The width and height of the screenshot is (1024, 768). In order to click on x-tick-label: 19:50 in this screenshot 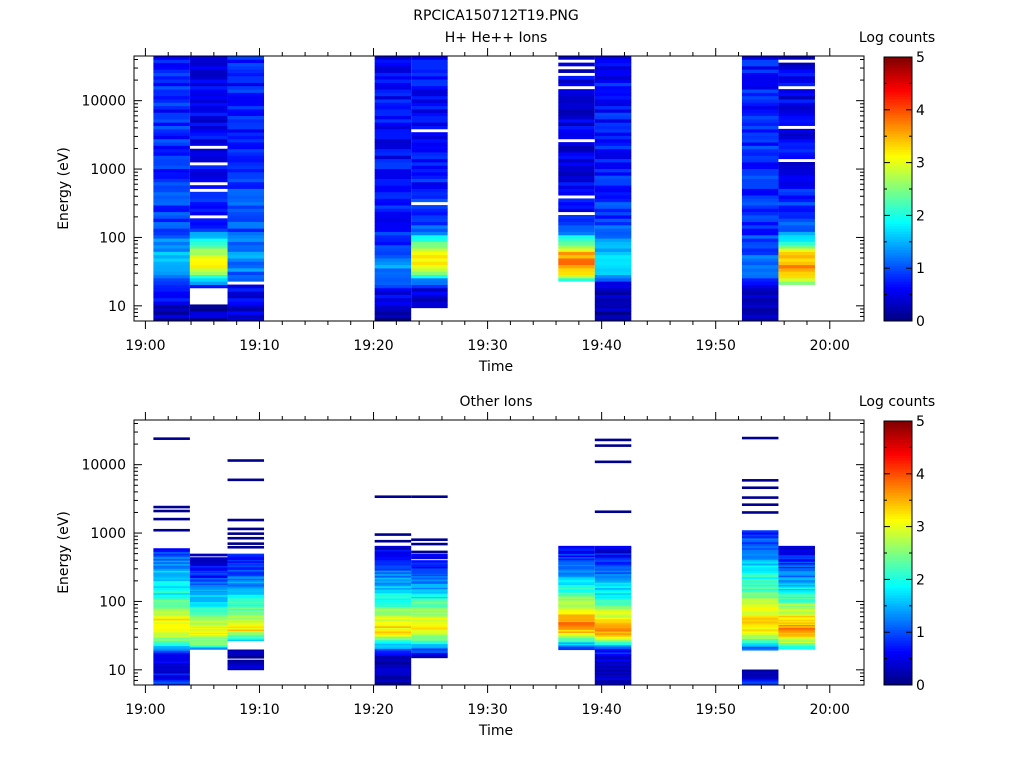, I will do `click(716, 346)`.